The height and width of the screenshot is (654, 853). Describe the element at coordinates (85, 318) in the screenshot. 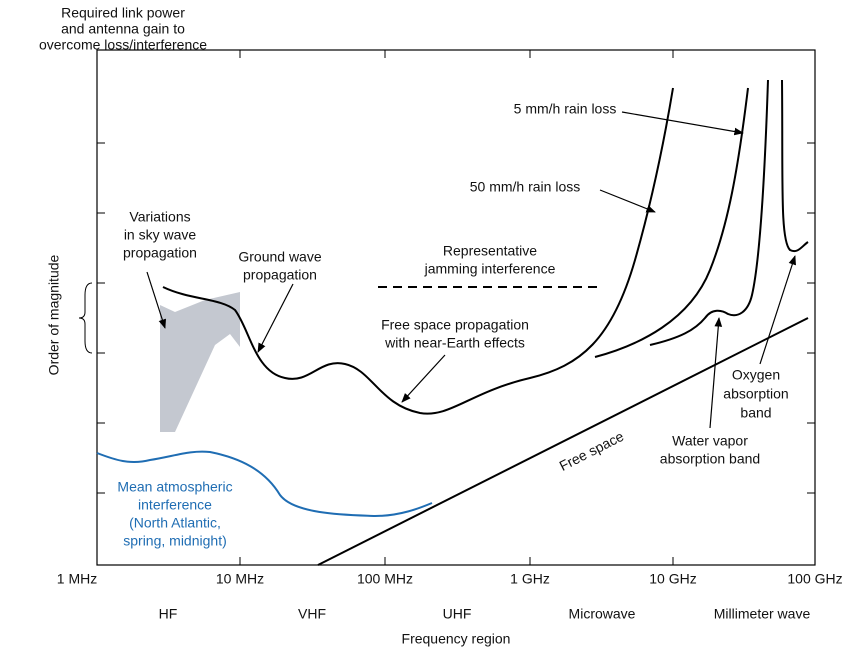

I see `brace` at that location.